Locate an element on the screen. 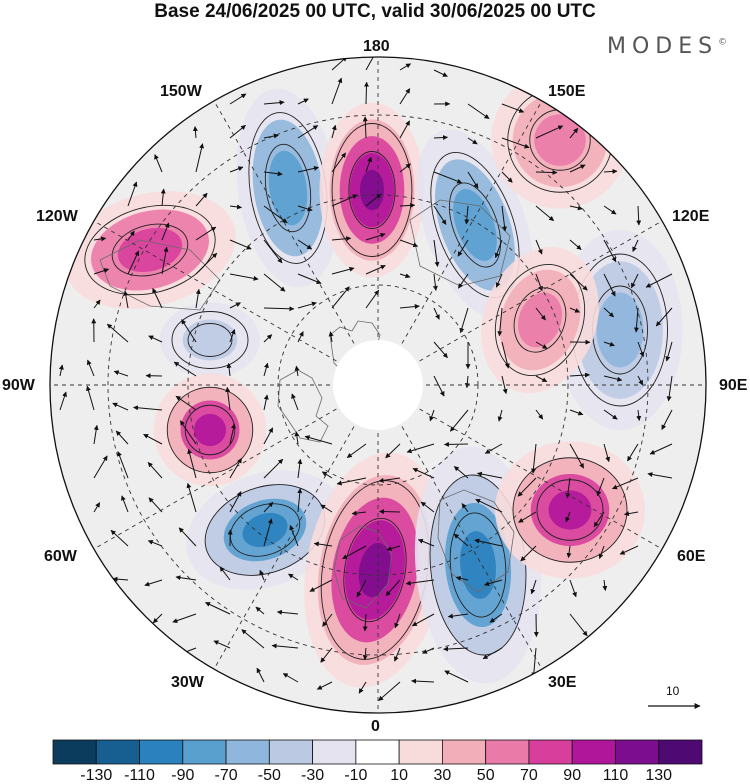 The width and height of the screenshot is (750, 784). lon-label-90e: 90E is located at coordinates (733, 386).